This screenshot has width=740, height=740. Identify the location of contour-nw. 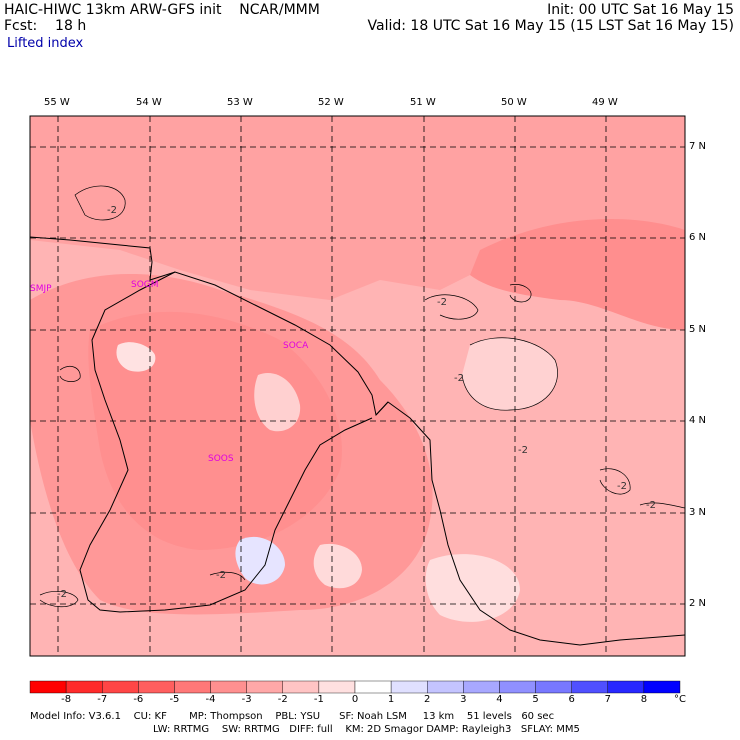
(100, 203).